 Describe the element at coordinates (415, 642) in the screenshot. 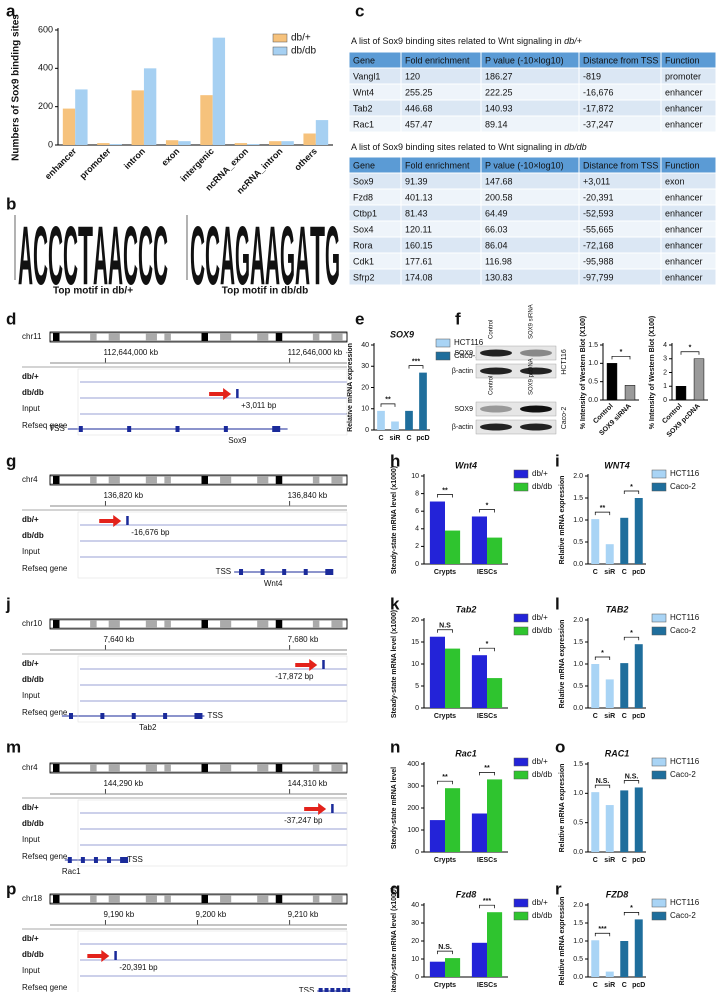

I see `y-tick-label: 15` at that location.